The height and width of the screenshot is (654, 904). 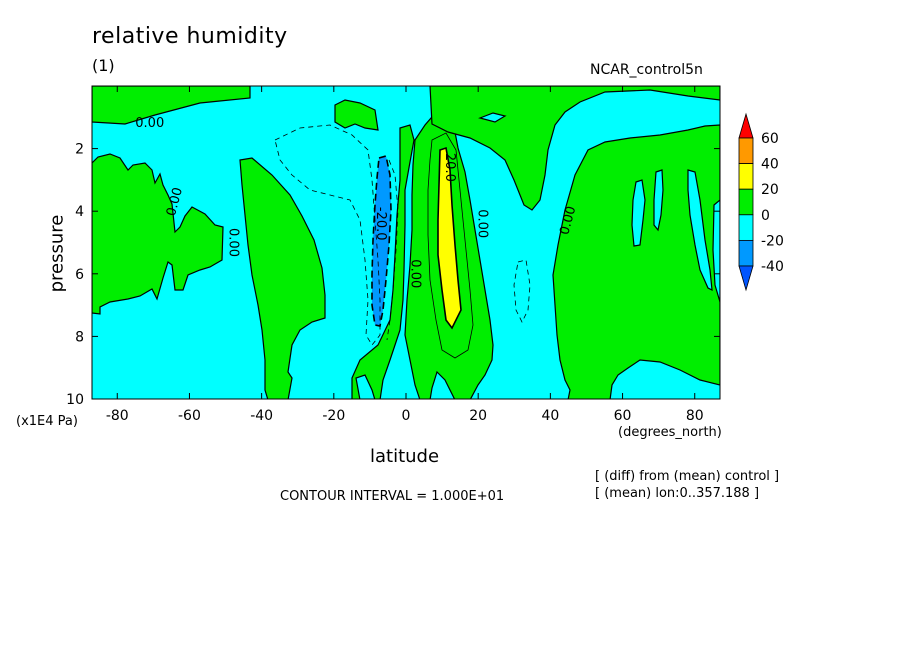 What do you see at coordinates (405, 456) in the screenshot?
I see `x-axis-label: latitude` at bounding box center [405, 456].